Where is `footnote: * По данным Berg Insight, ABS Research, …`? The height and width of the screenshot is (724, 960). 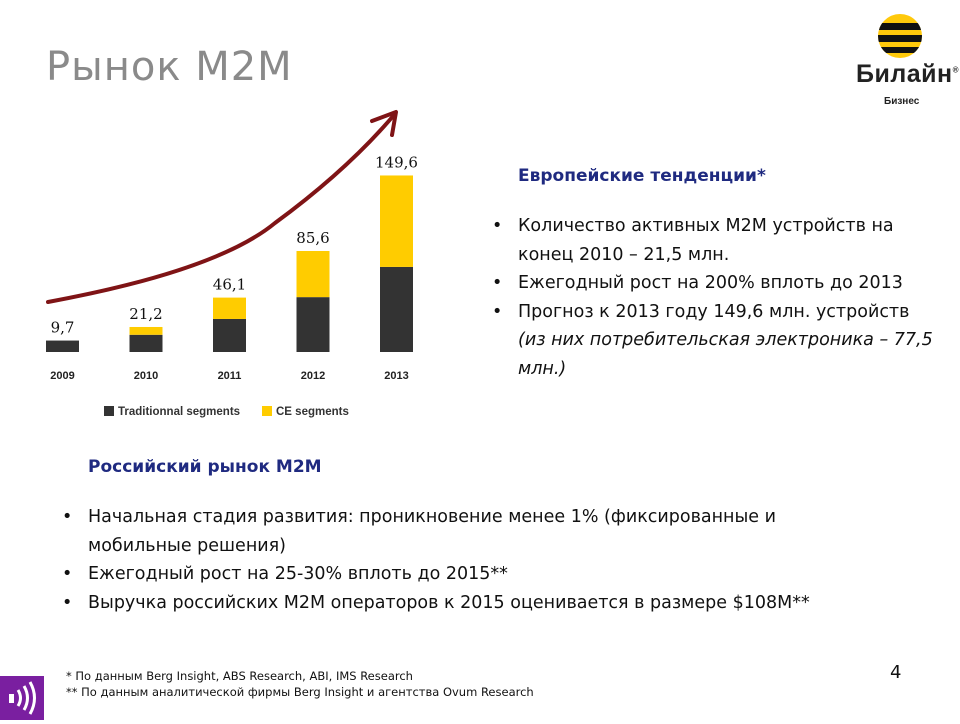
footnote: * По данным Berg Insight, ABS Research, … is located at coordinates (239, 676).